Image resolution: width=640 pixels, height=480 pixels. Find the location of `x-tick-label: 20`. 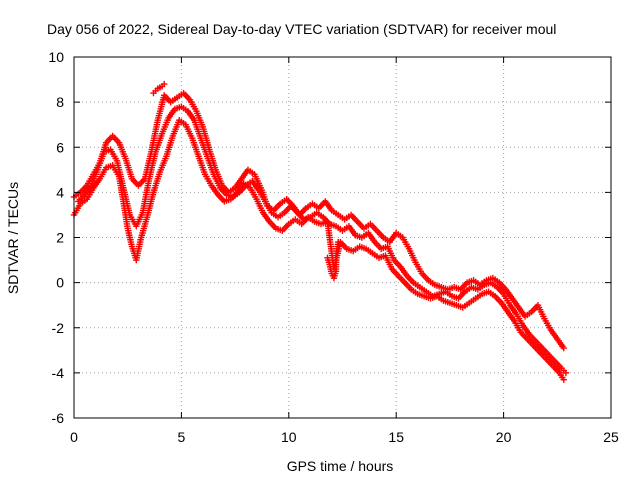

x-tick-label: 20 is located at coordinates (504, 437).